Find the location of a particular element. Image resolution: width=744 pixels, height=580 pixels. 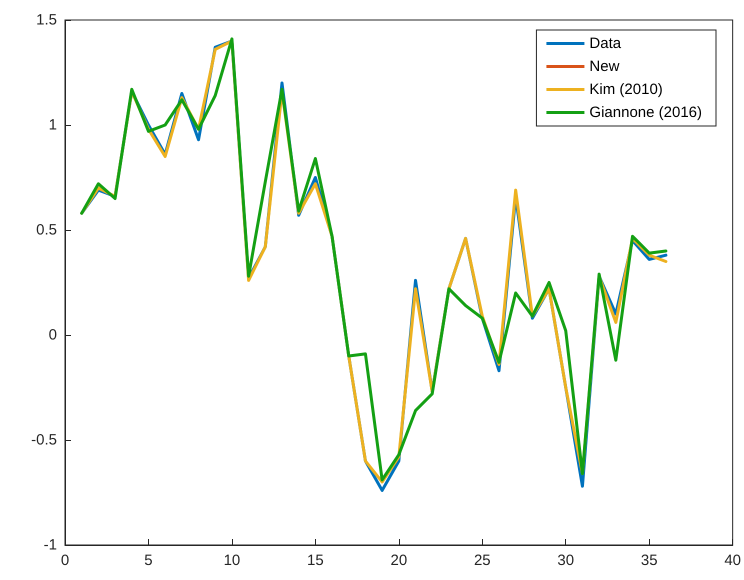

x-tick-label: 15 is located at coordinates (315, 560).